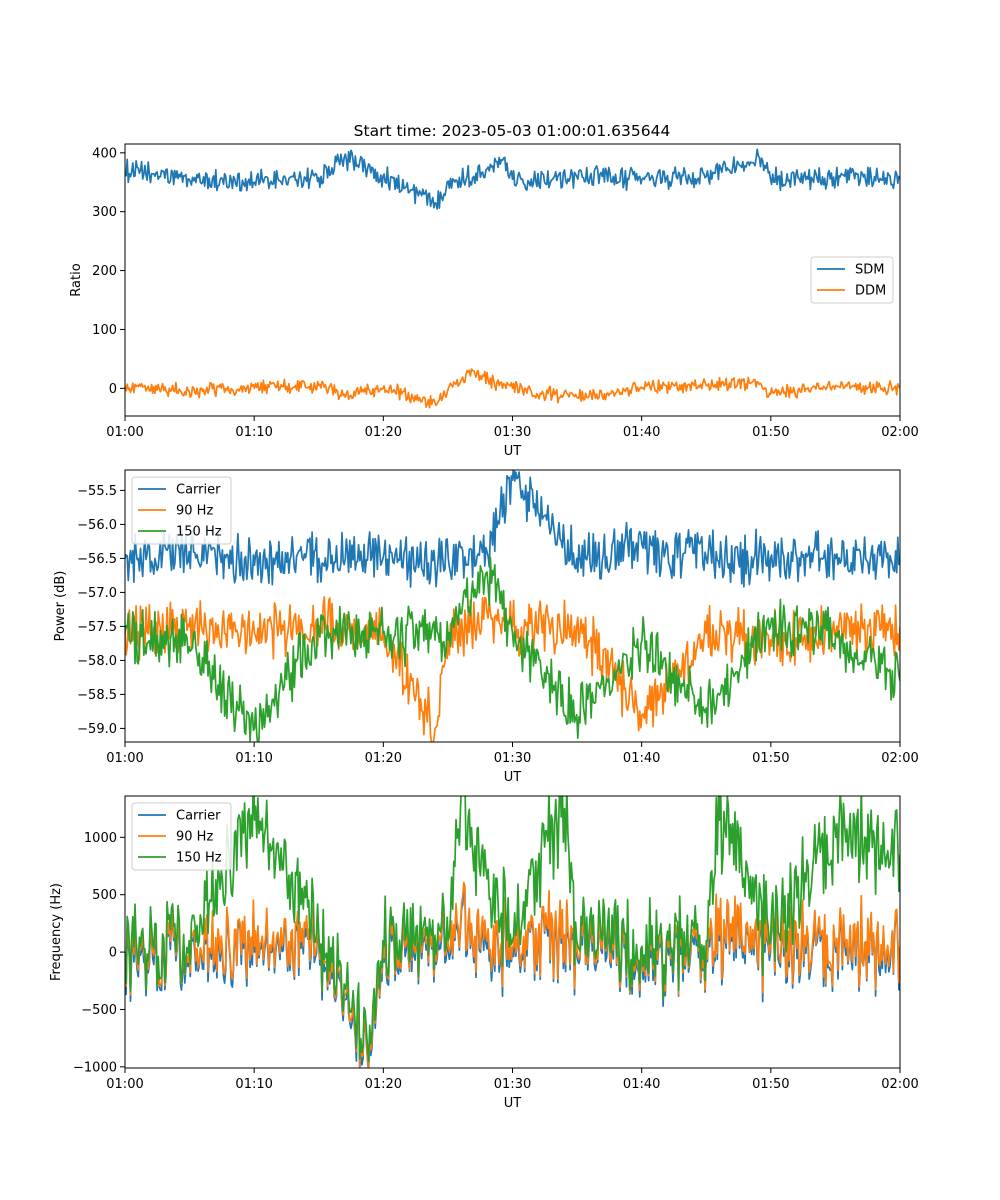  Describe the element at coordinates (97, 729) in the screenshot. I see `y-tick-label: −59.0` at that location.